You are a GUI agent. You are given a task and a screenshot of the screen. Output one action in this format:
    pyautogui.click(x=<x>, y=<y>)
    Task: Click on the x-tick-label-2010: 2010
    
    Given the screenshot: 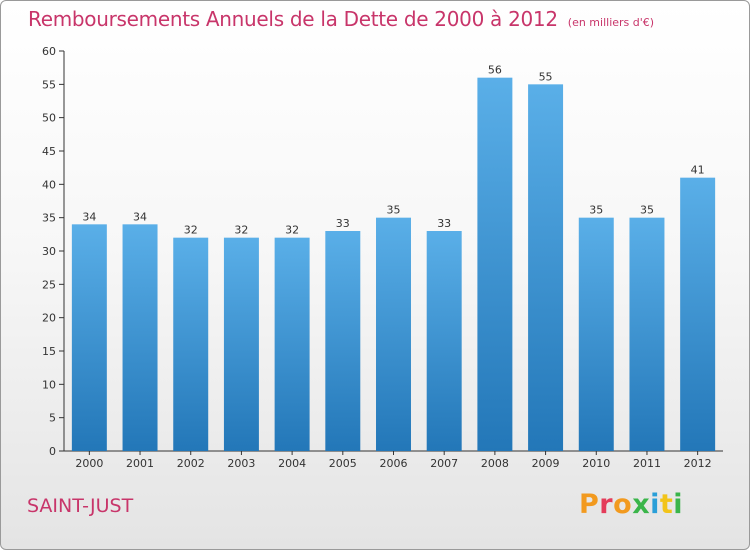 What is the action you would take?
    pyautogui.click(x=596, y=463)
    